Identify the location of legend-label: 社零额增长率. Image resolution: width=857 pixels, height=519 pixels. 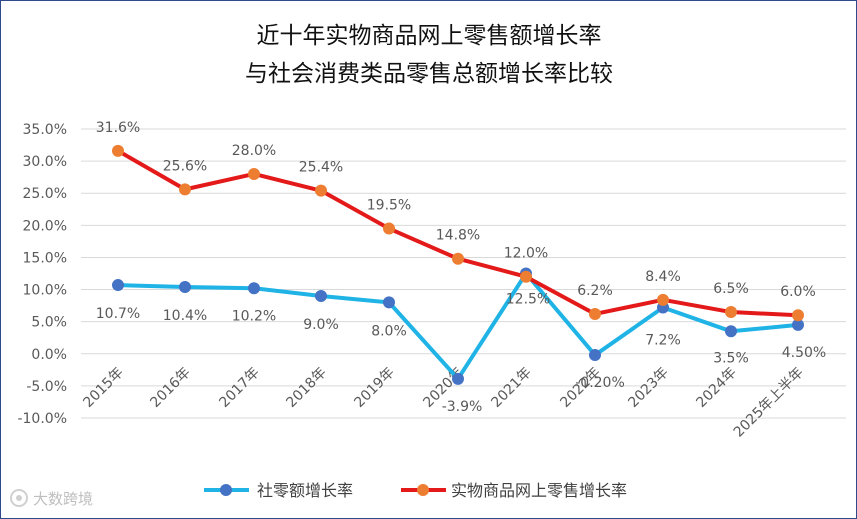
(305, 490).